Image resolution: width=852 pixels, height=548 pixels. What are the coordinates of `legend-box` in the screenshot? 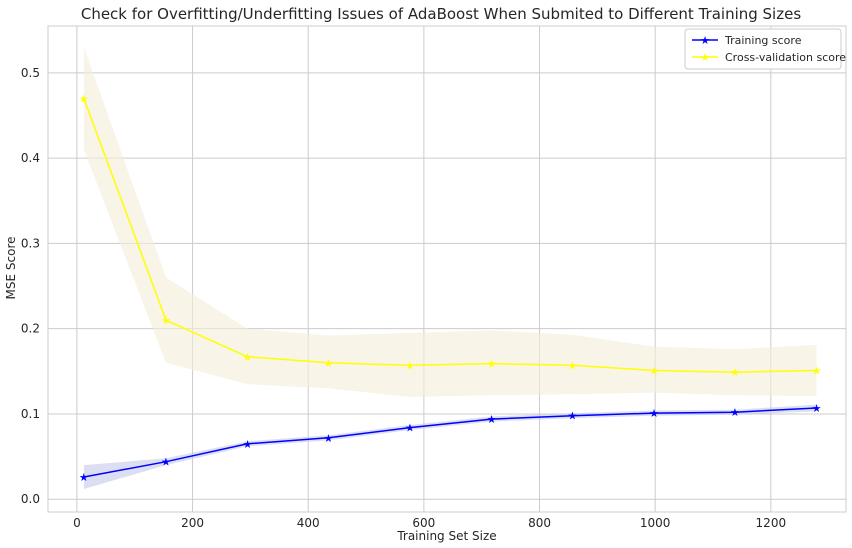 It's located at (763, 49).